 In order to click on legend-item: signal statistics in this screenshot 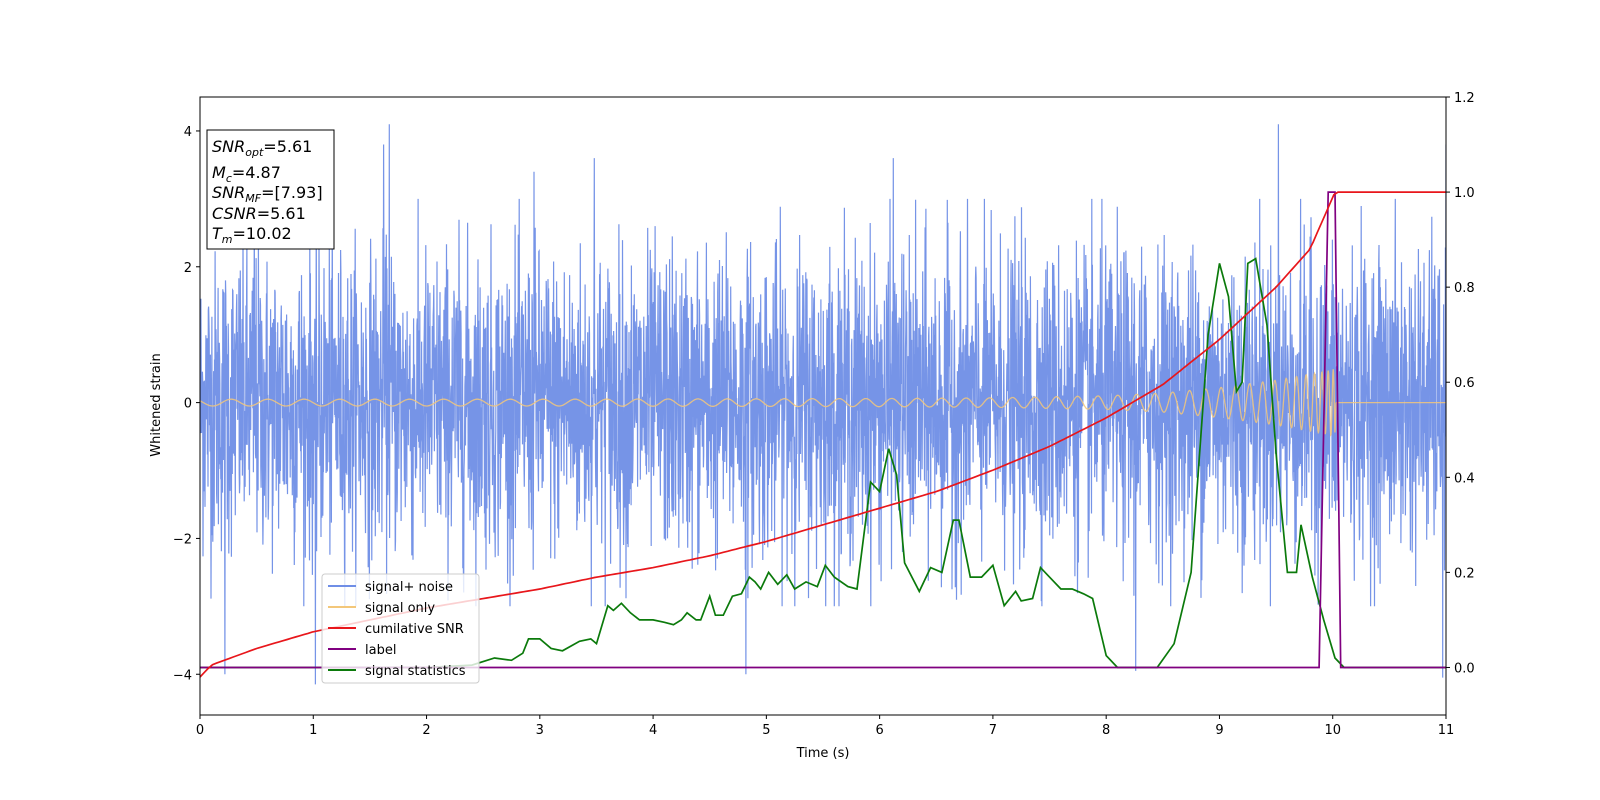, I will do `click(397, 671)`.